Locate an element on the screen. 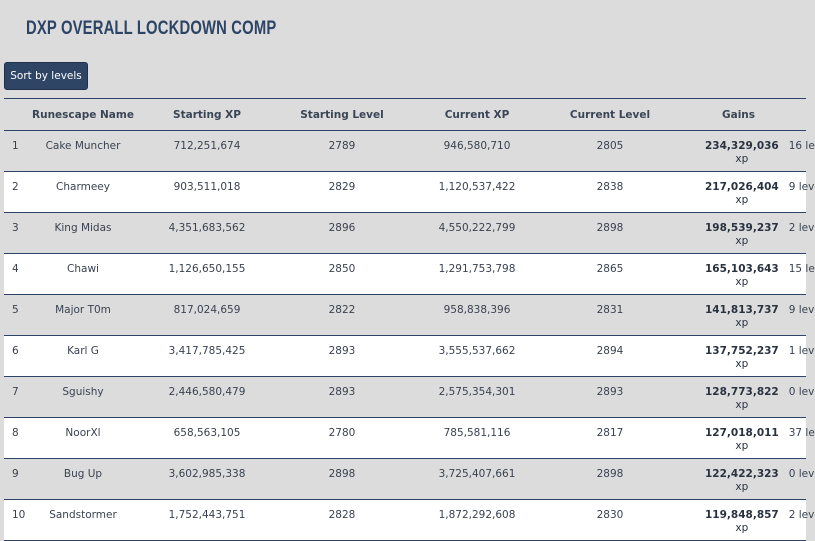 The width and height of the screenshot is (815, 541). starting-level-cell: 2829 is located at coordinates (342, 192).